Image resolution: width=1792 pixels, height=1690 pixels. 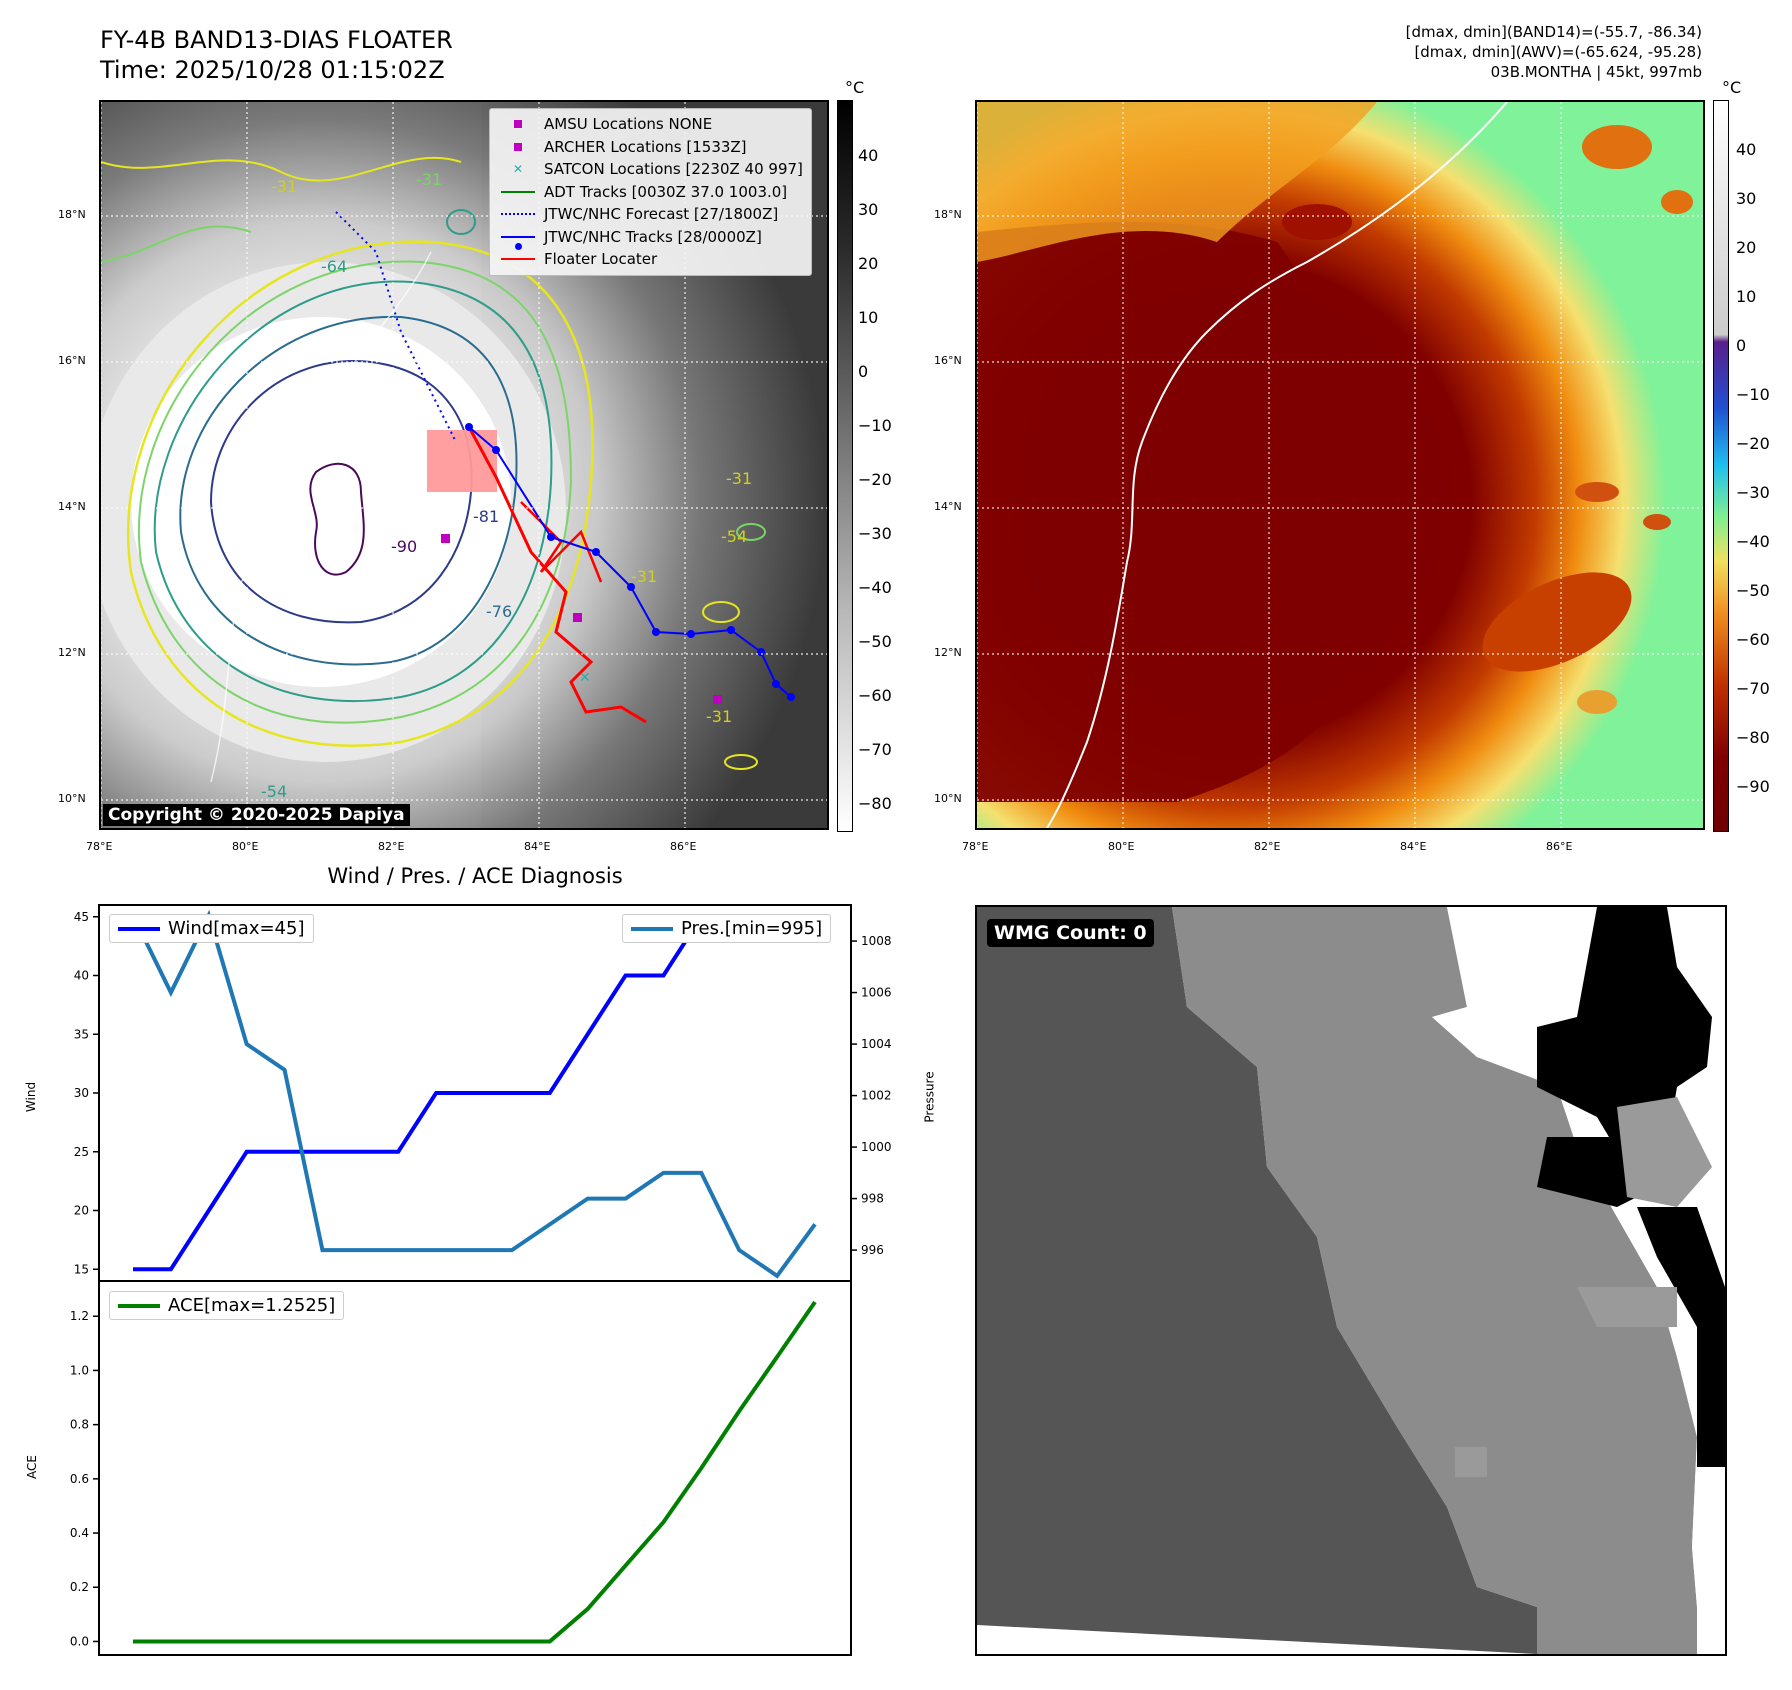 What do you see at coordinates (334, 266) in the screenshot?
I see `contour-label: -64` at bounding box center [334, 266].